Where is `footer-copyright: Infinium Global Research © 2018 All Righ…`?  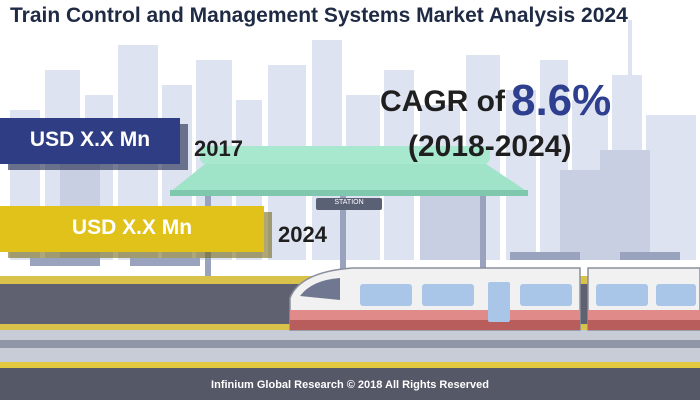 footer-copyright: Infinium Global Research © 2018 All Righ… is located at coordinates (350, 385).